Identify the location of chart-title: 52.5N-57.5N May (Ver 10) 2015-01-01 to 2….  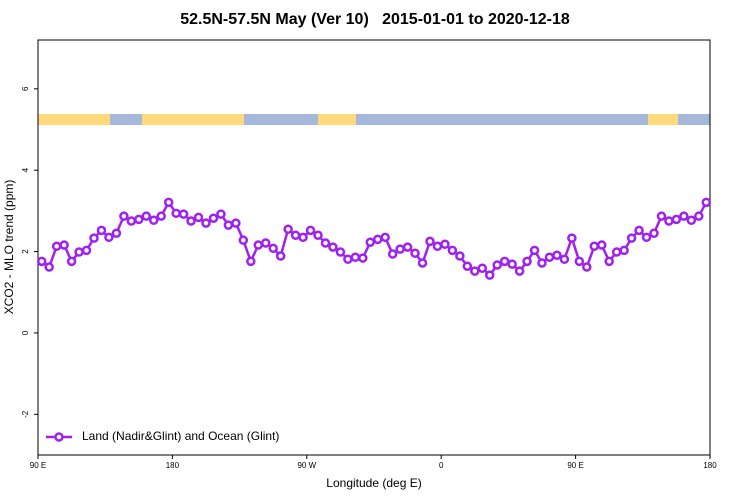
(375, 19).